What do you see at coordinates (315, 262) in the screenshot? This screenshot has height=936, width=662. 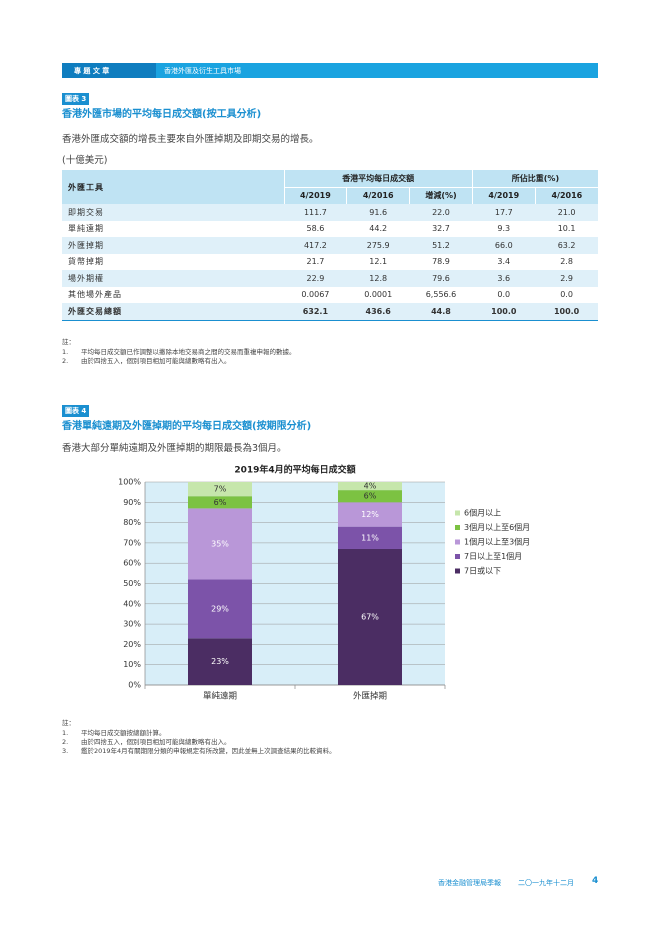 I see `table-cell: 21.7` at bounding box center [315, 262].